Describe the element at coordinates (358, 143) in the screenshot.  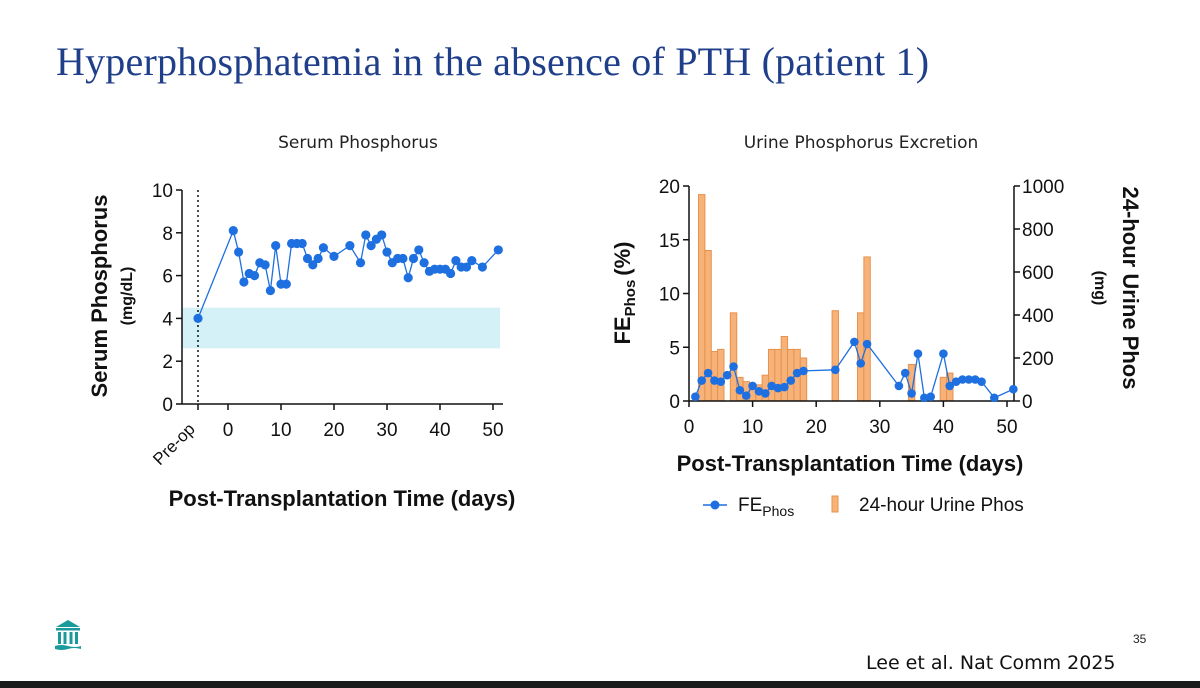
I see `chart1-title: Serum Phosphorus` at that location.